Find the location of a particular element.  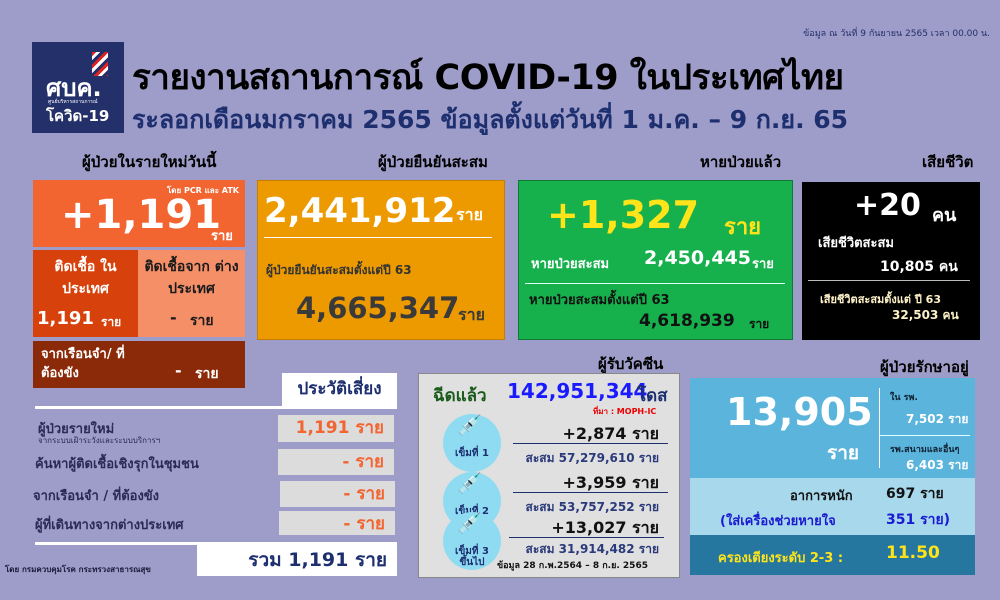

recovered-heading: หายป่วยแล้ว is located at coordinates (741, 162).